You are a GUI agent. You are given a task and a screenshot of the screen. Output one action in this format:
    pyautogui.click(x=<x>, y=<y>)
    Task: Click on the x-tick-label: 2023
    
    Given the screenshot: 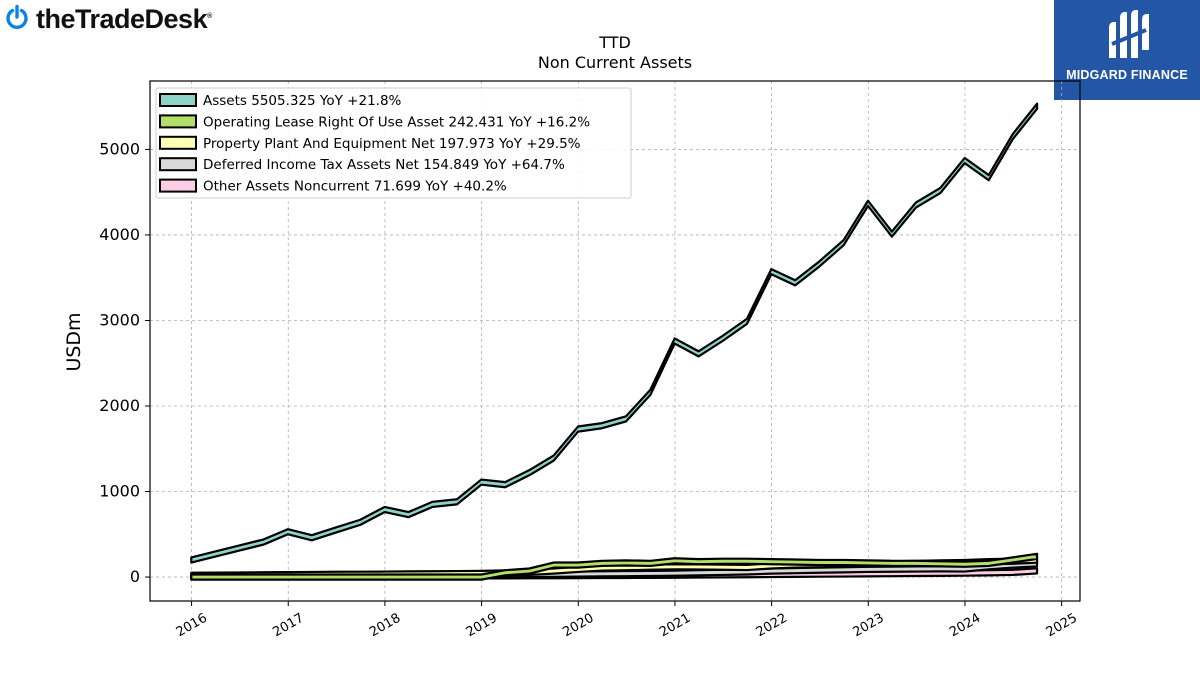 What is the action you would take?
    pyautogui.click(x=868, y=626)
    